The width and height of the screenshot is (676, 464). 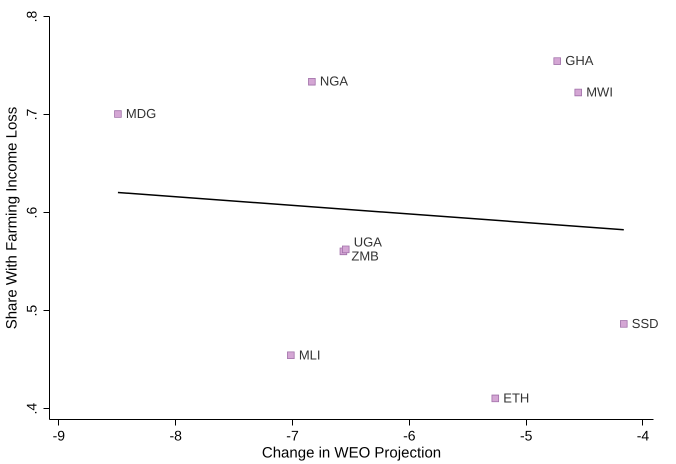 I want to click on y-tick-label: .4, so click(x=32, y=408).